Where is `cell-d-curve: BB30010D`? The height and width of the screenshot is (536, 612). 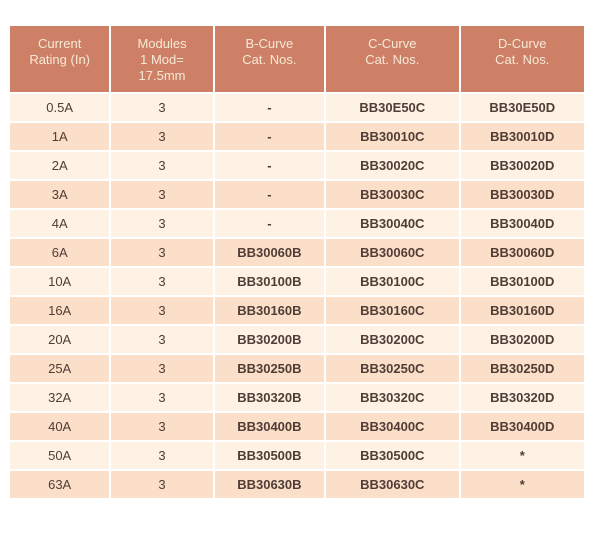
cell-d-curve: BB30010D is located at coordinates (522, 136).